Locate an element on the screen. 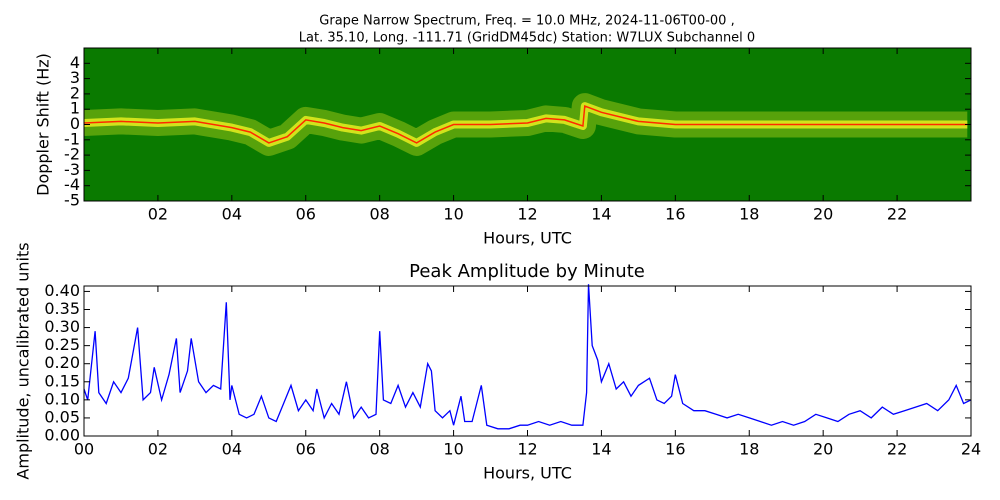 The height and width of the screenshot is (500, 1000). y-tick-label: 0.30 is located at coordinates (62, 326).